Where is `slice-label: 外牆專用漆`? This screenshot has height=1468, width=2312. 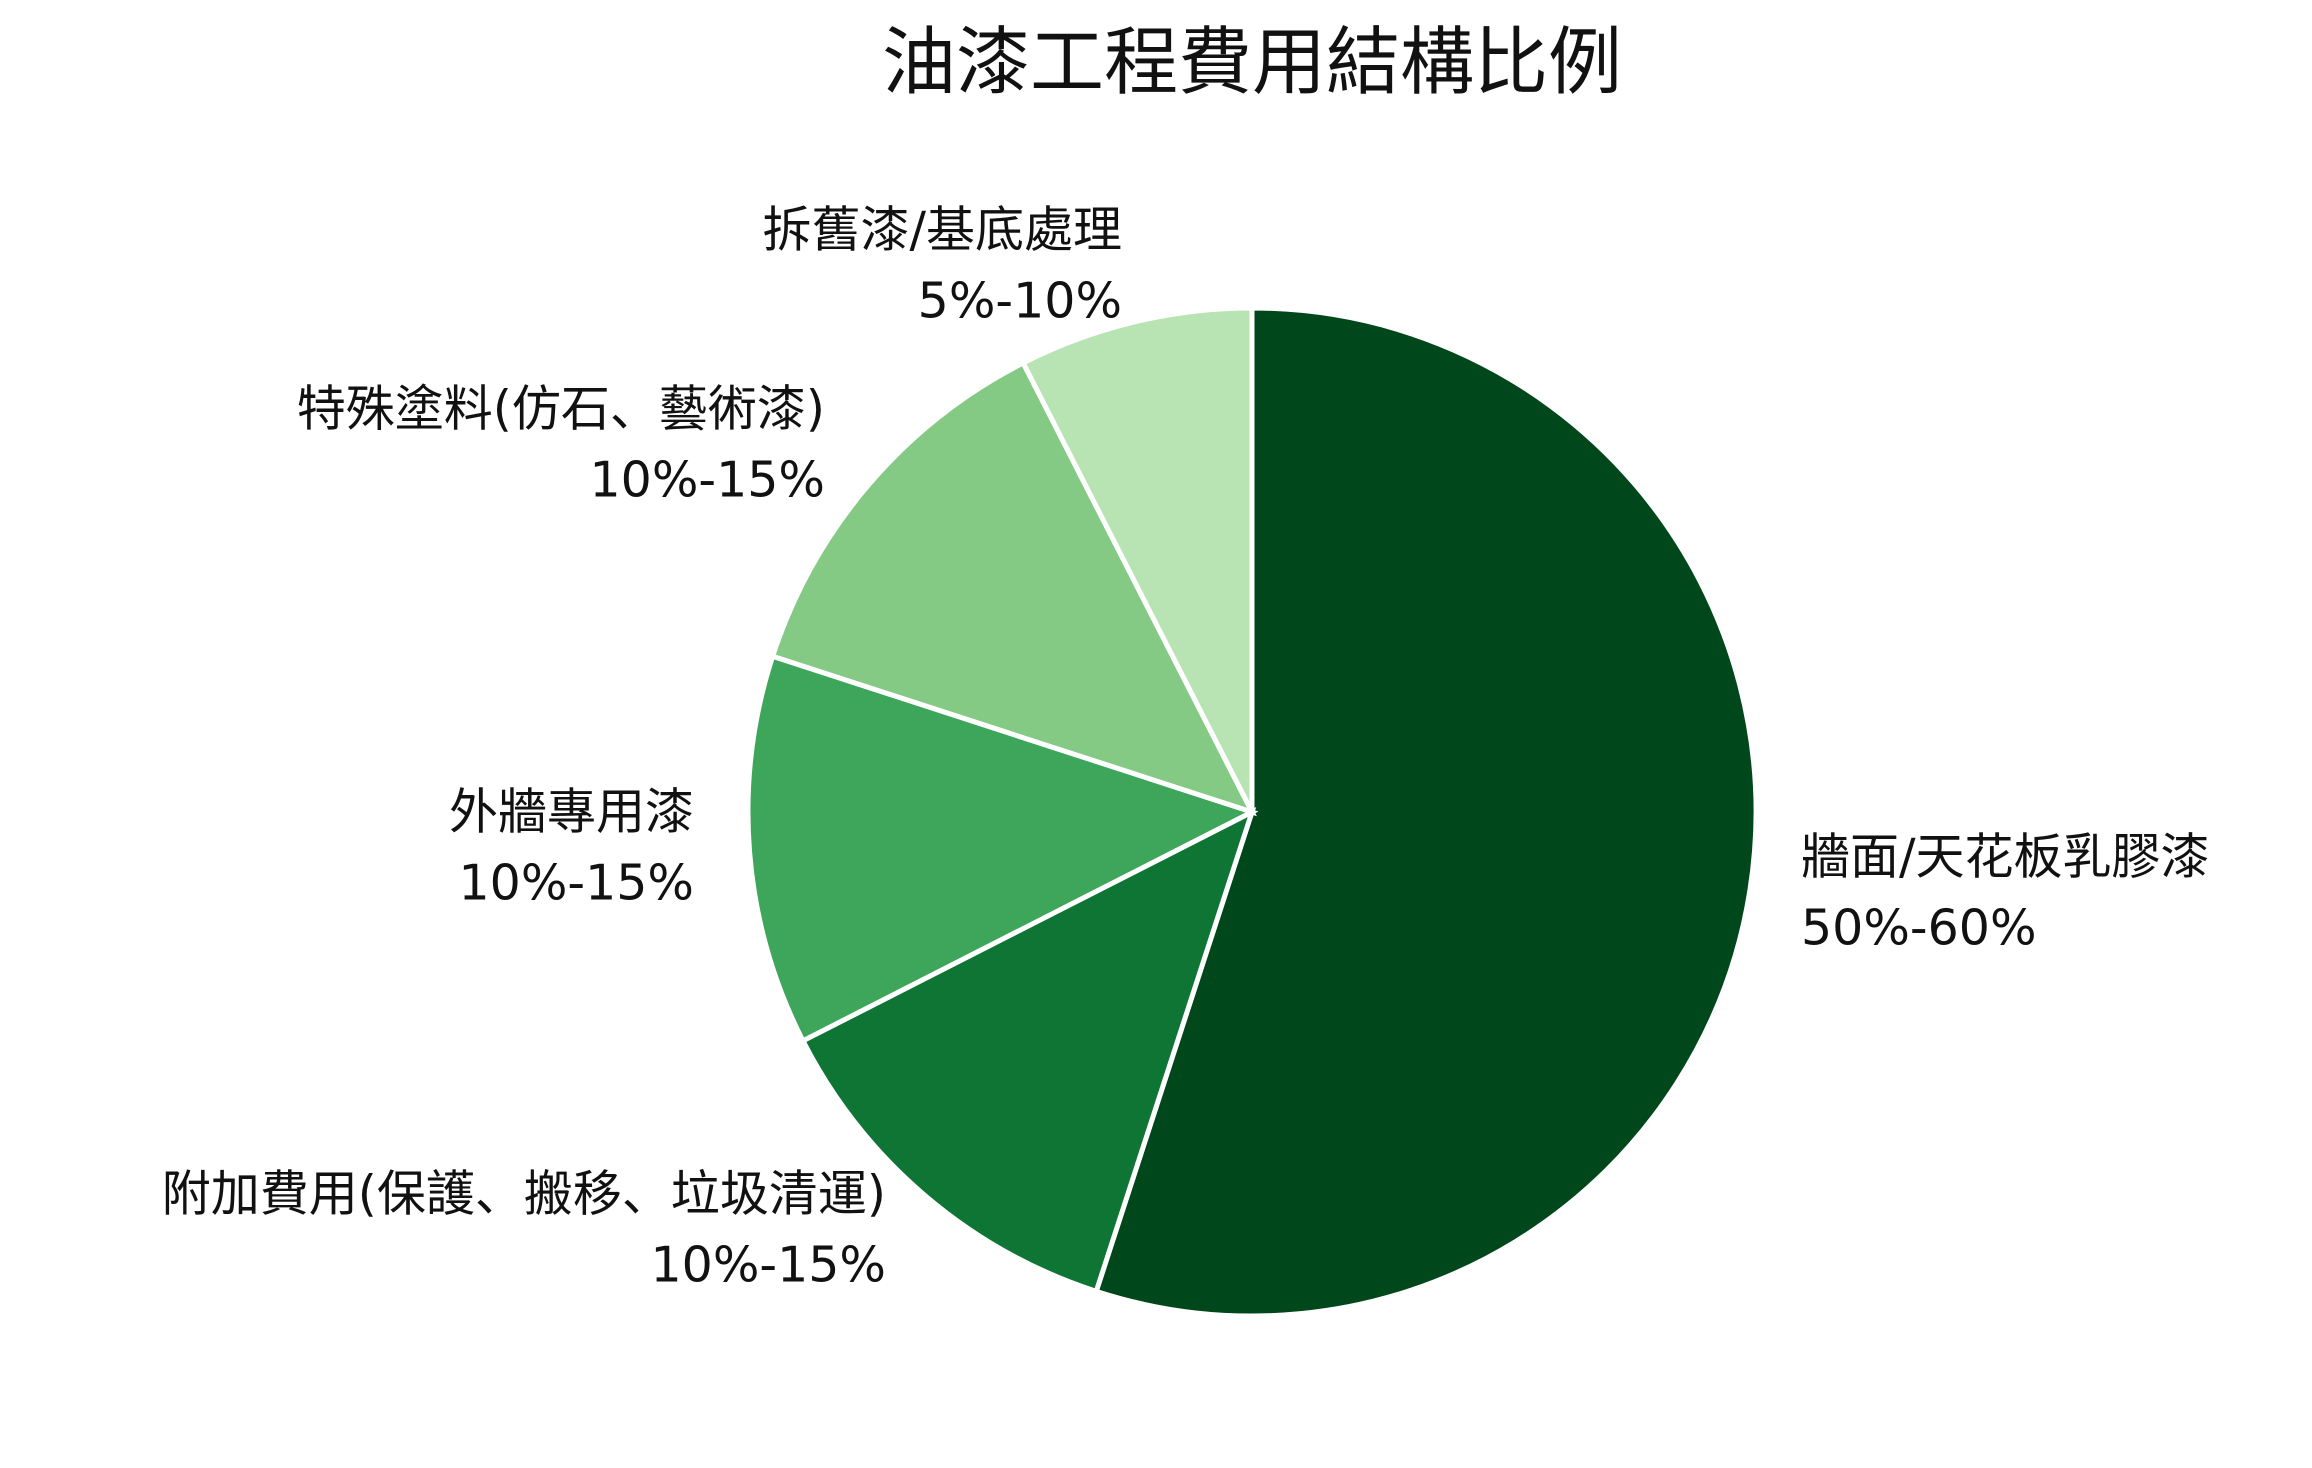
slice-label: 外牆專用漆 is located at coordinates (571, 812).